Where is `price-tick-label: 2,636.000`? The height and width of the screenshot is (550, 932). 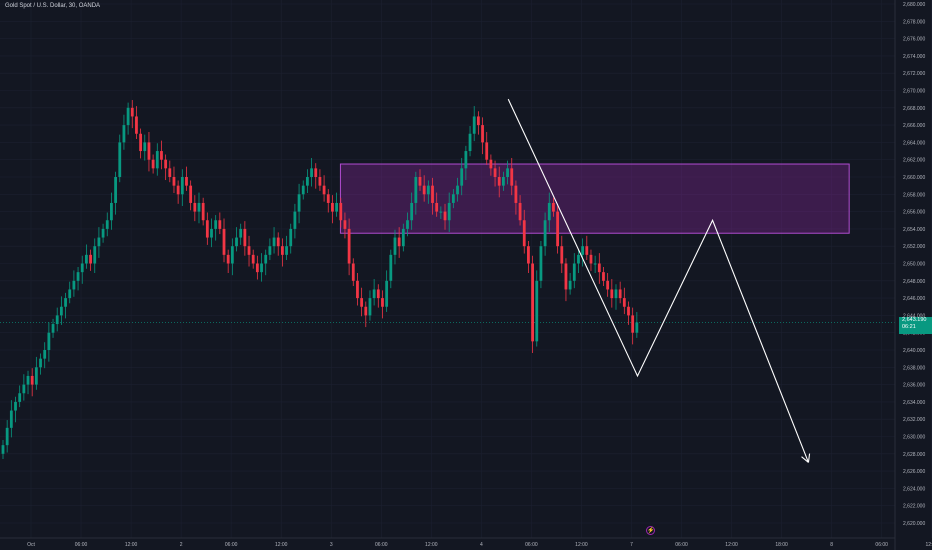 price-tick-label: 2,636.000 is located at coordinates (914, 386).